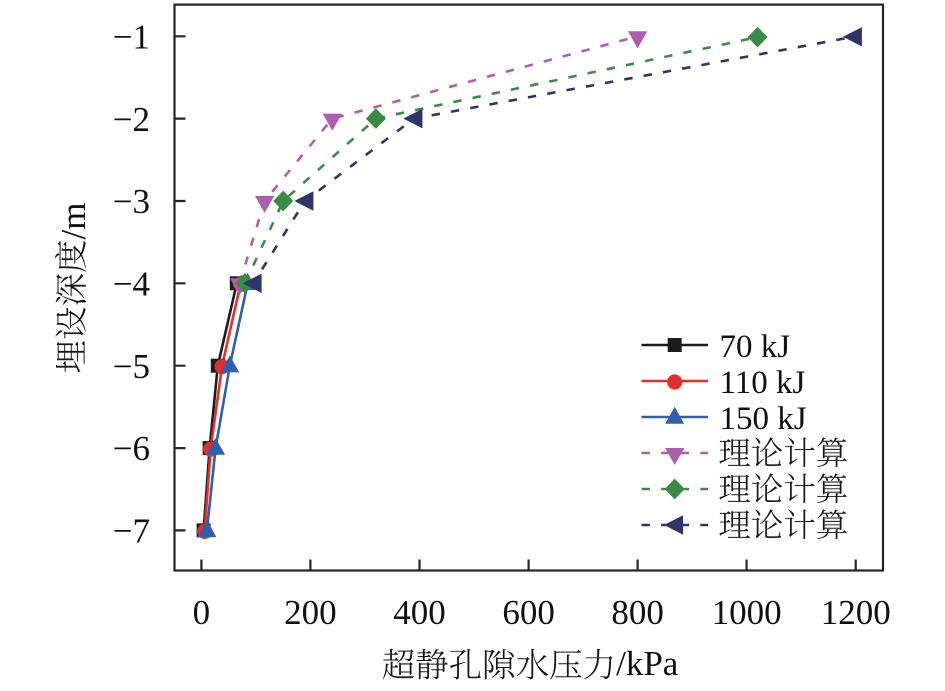 The height and width of the screenshot is (691, 945). Describe the element at coordinates (747, 612) in the screenshot. I see `svg-text: 1000` at that location.